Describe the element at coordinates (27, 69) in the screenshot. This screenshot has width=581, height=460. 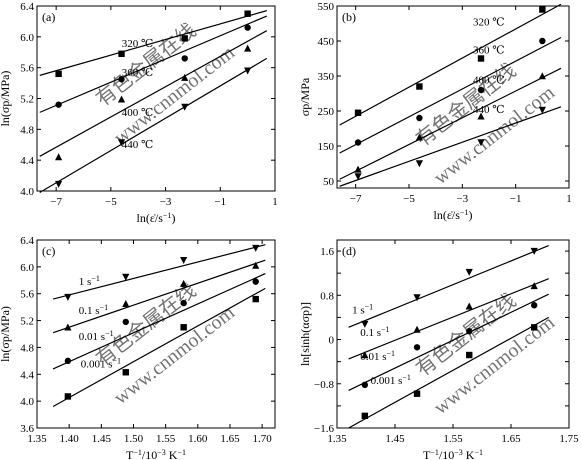
I see `y-tick-label: 5.6` at that location.